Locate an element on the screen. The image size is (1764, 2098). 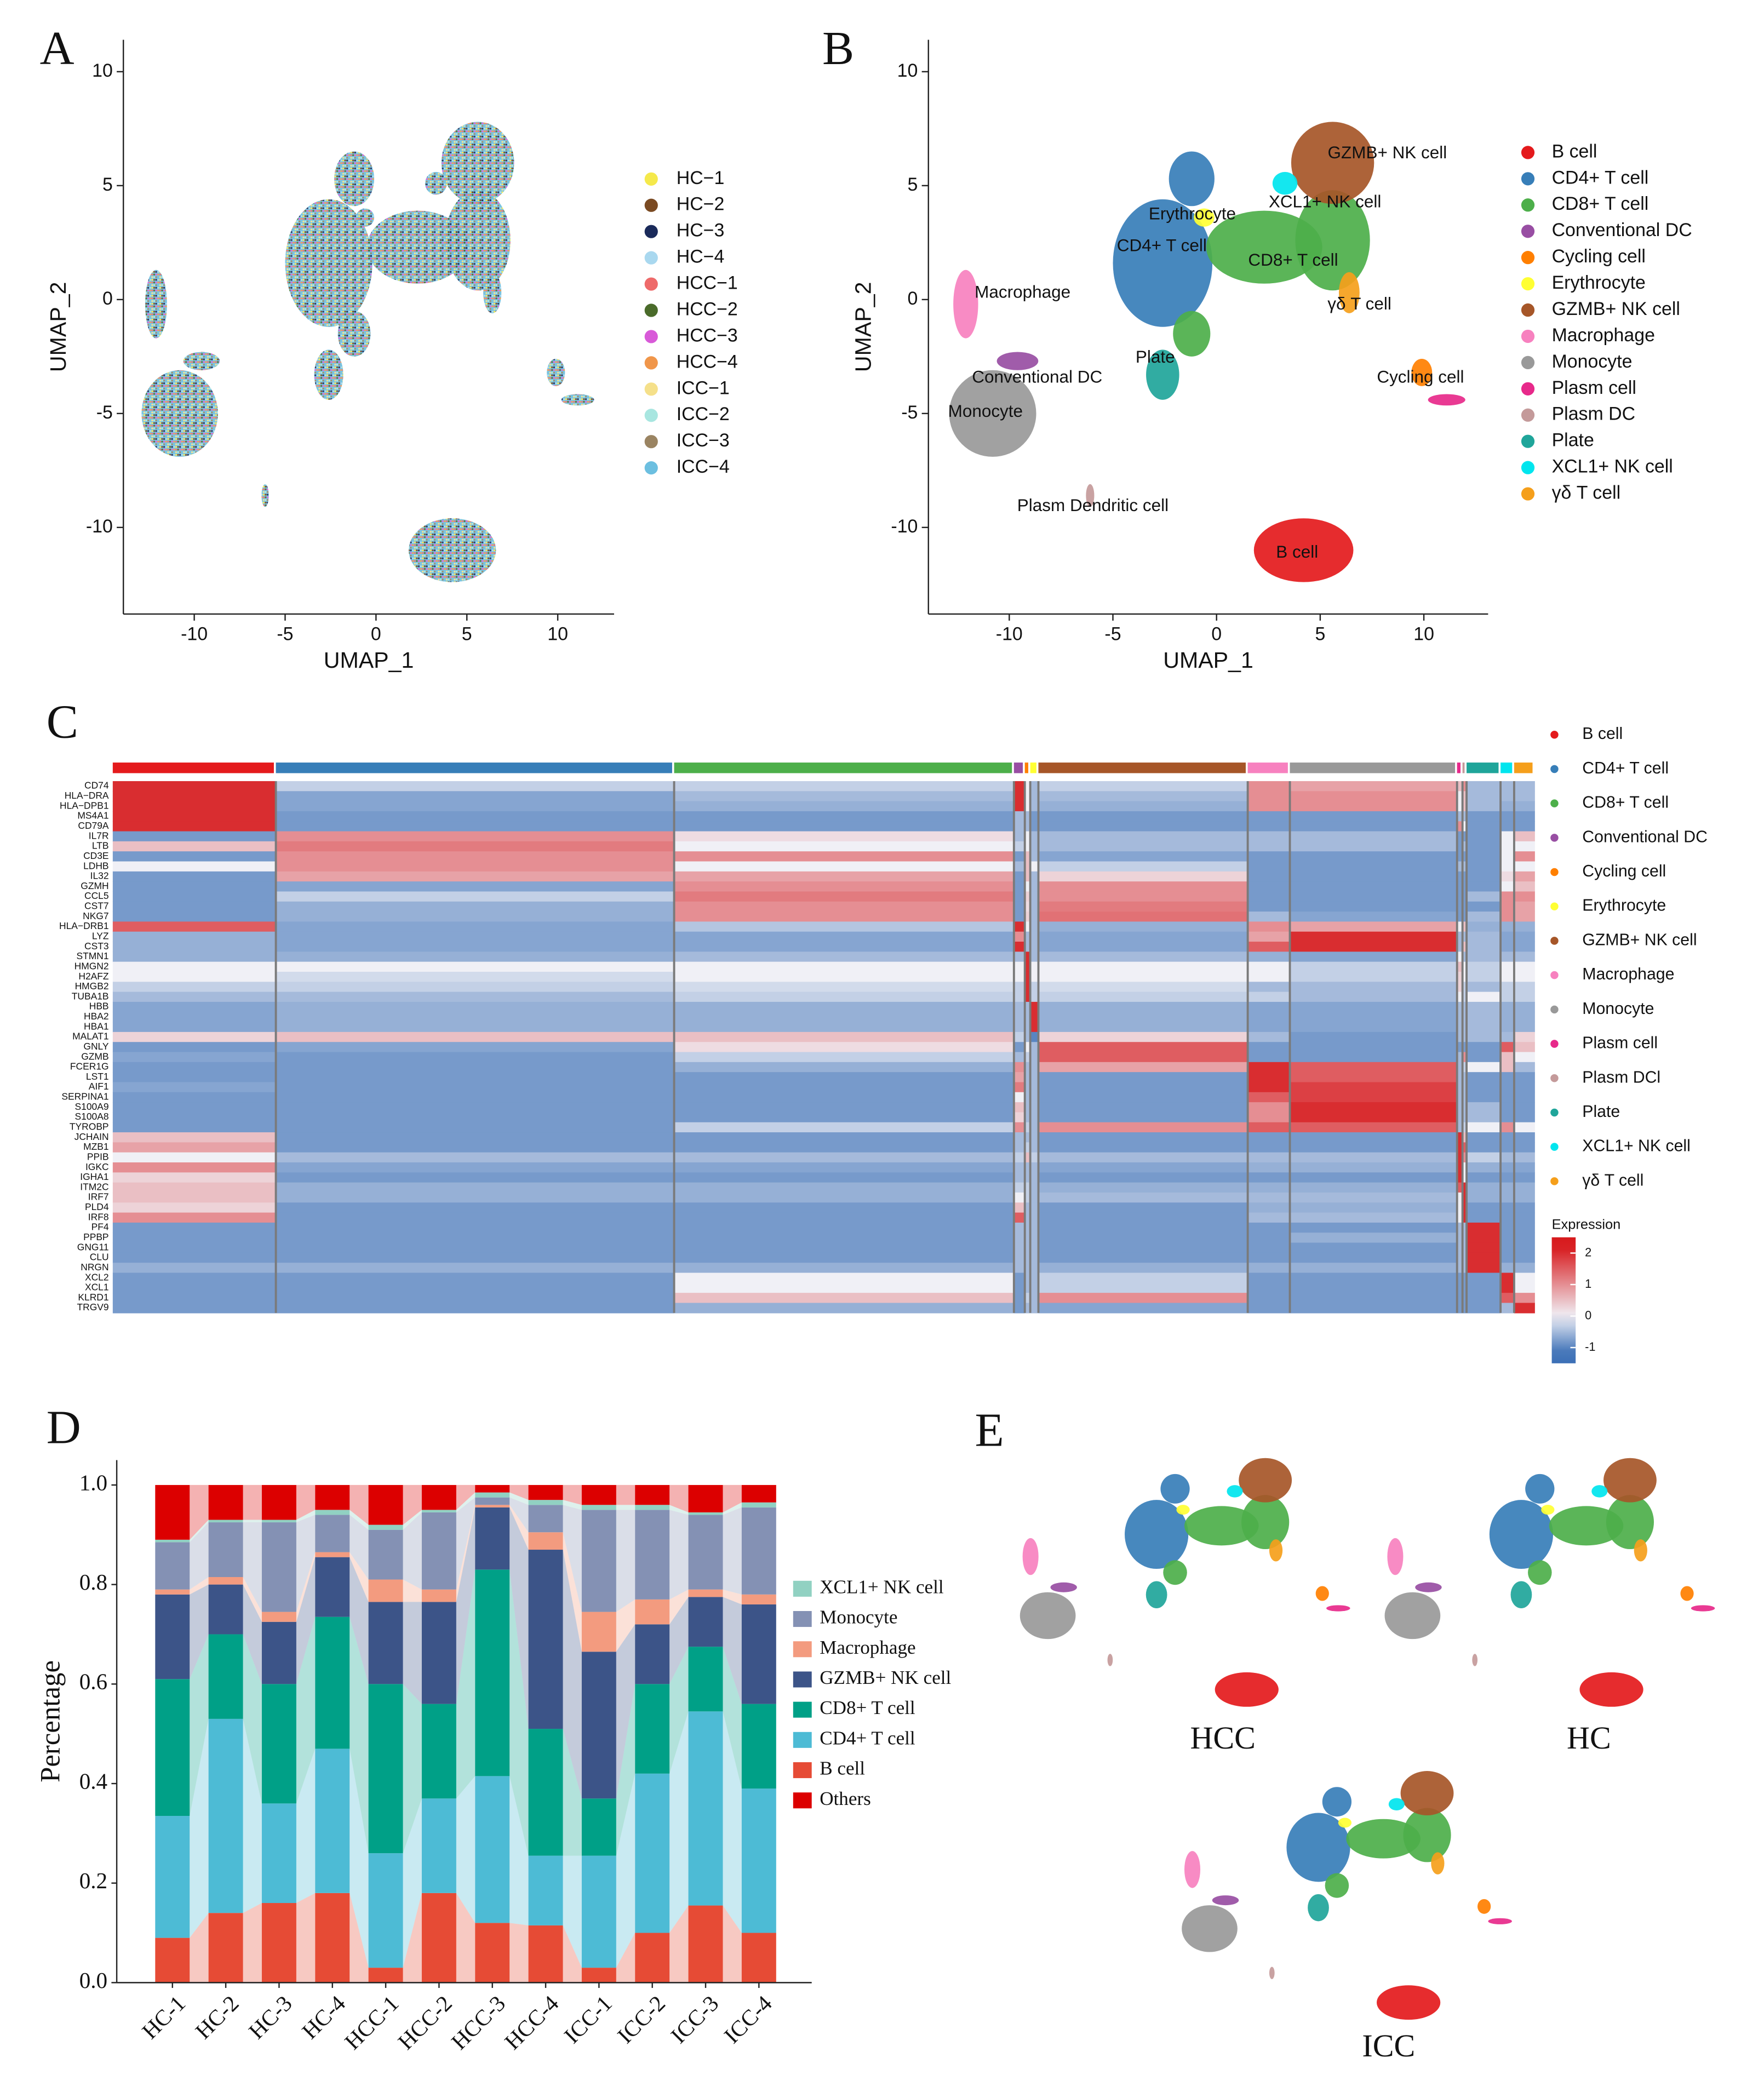
gene-label: HLA−DPB1 is located at coordinates (84, 806).